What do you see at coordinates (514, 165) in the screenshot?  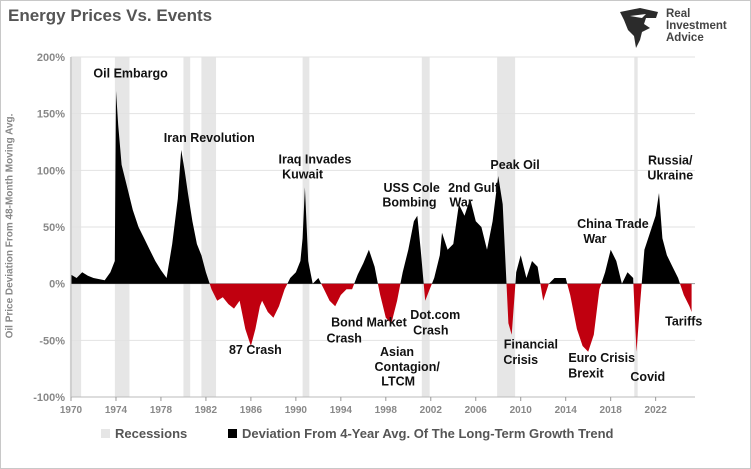 I see `annotation-11: Peak Oil` at bounding box center [514, 165].